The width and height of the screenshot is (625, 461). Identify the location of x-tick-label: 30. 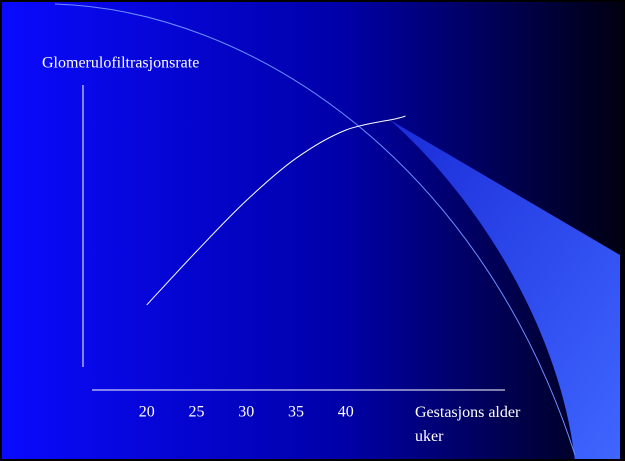
(246, 412).